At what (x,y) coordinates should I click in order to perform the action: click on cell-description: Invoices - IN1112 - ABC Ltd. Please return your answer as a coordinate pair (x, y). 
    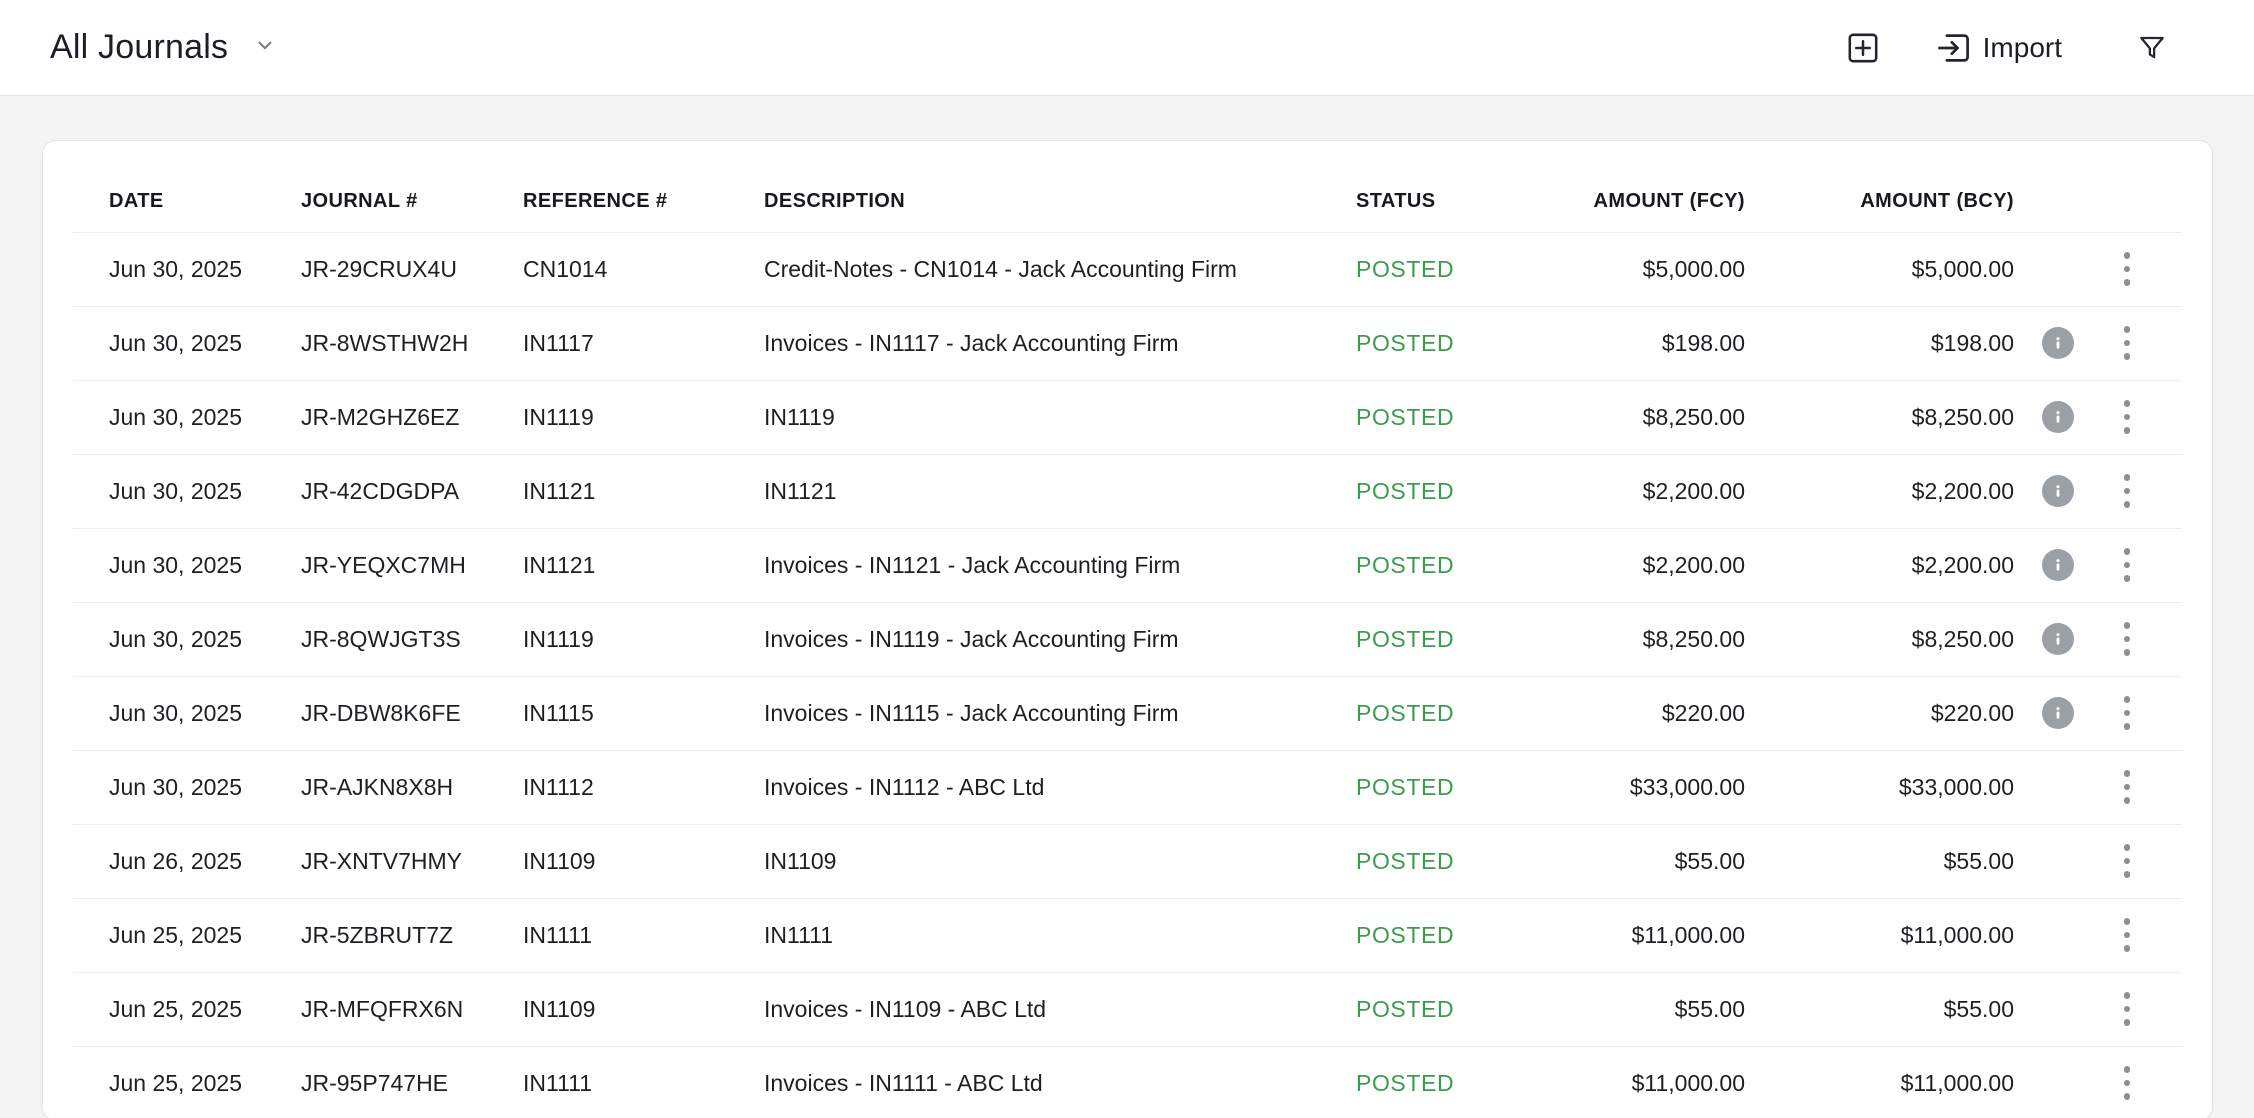
    Looking at the image, I should click on (904, 786).